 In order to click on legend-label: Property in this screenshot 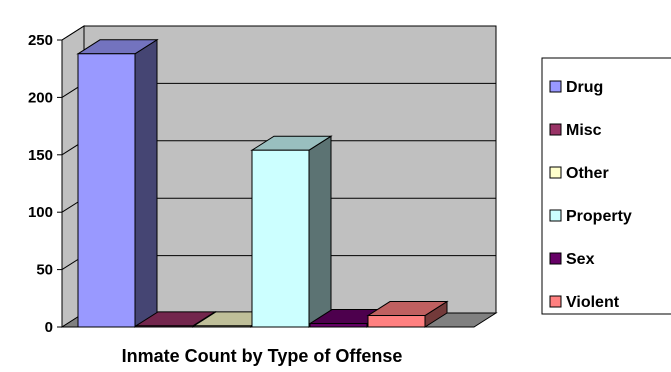, I will do `click(599, 216)`.